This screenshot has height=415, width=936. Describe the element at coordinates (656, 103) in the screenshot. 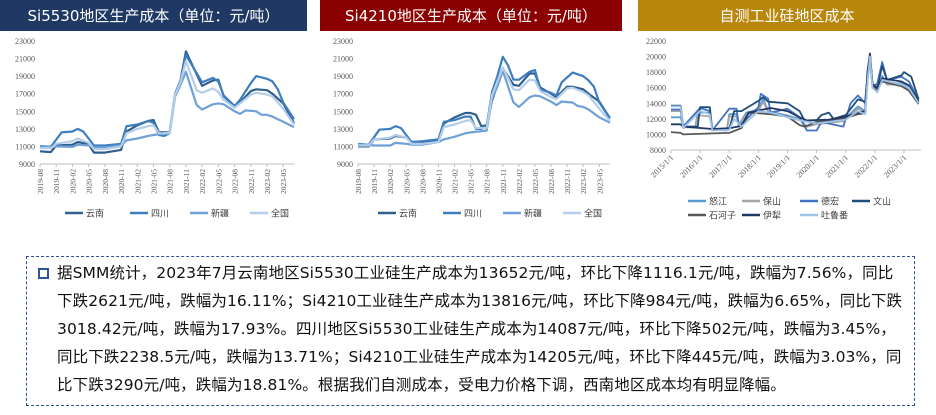

I see `y-tick-label: 14000` at that location.